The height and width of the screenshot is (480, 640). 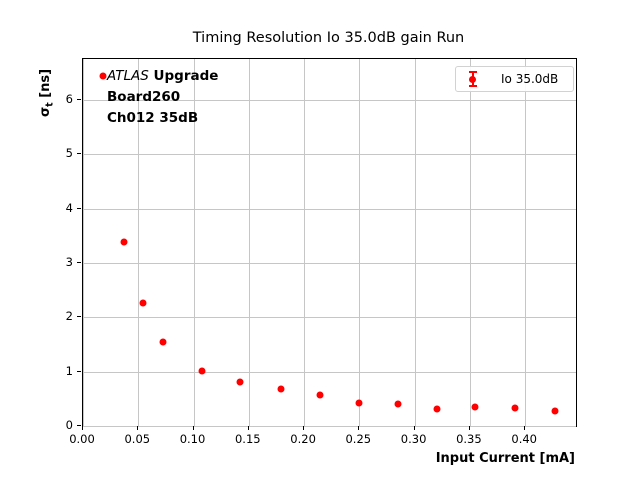 I want to click on y-tick-label: 1, so click(x=69, y=370).